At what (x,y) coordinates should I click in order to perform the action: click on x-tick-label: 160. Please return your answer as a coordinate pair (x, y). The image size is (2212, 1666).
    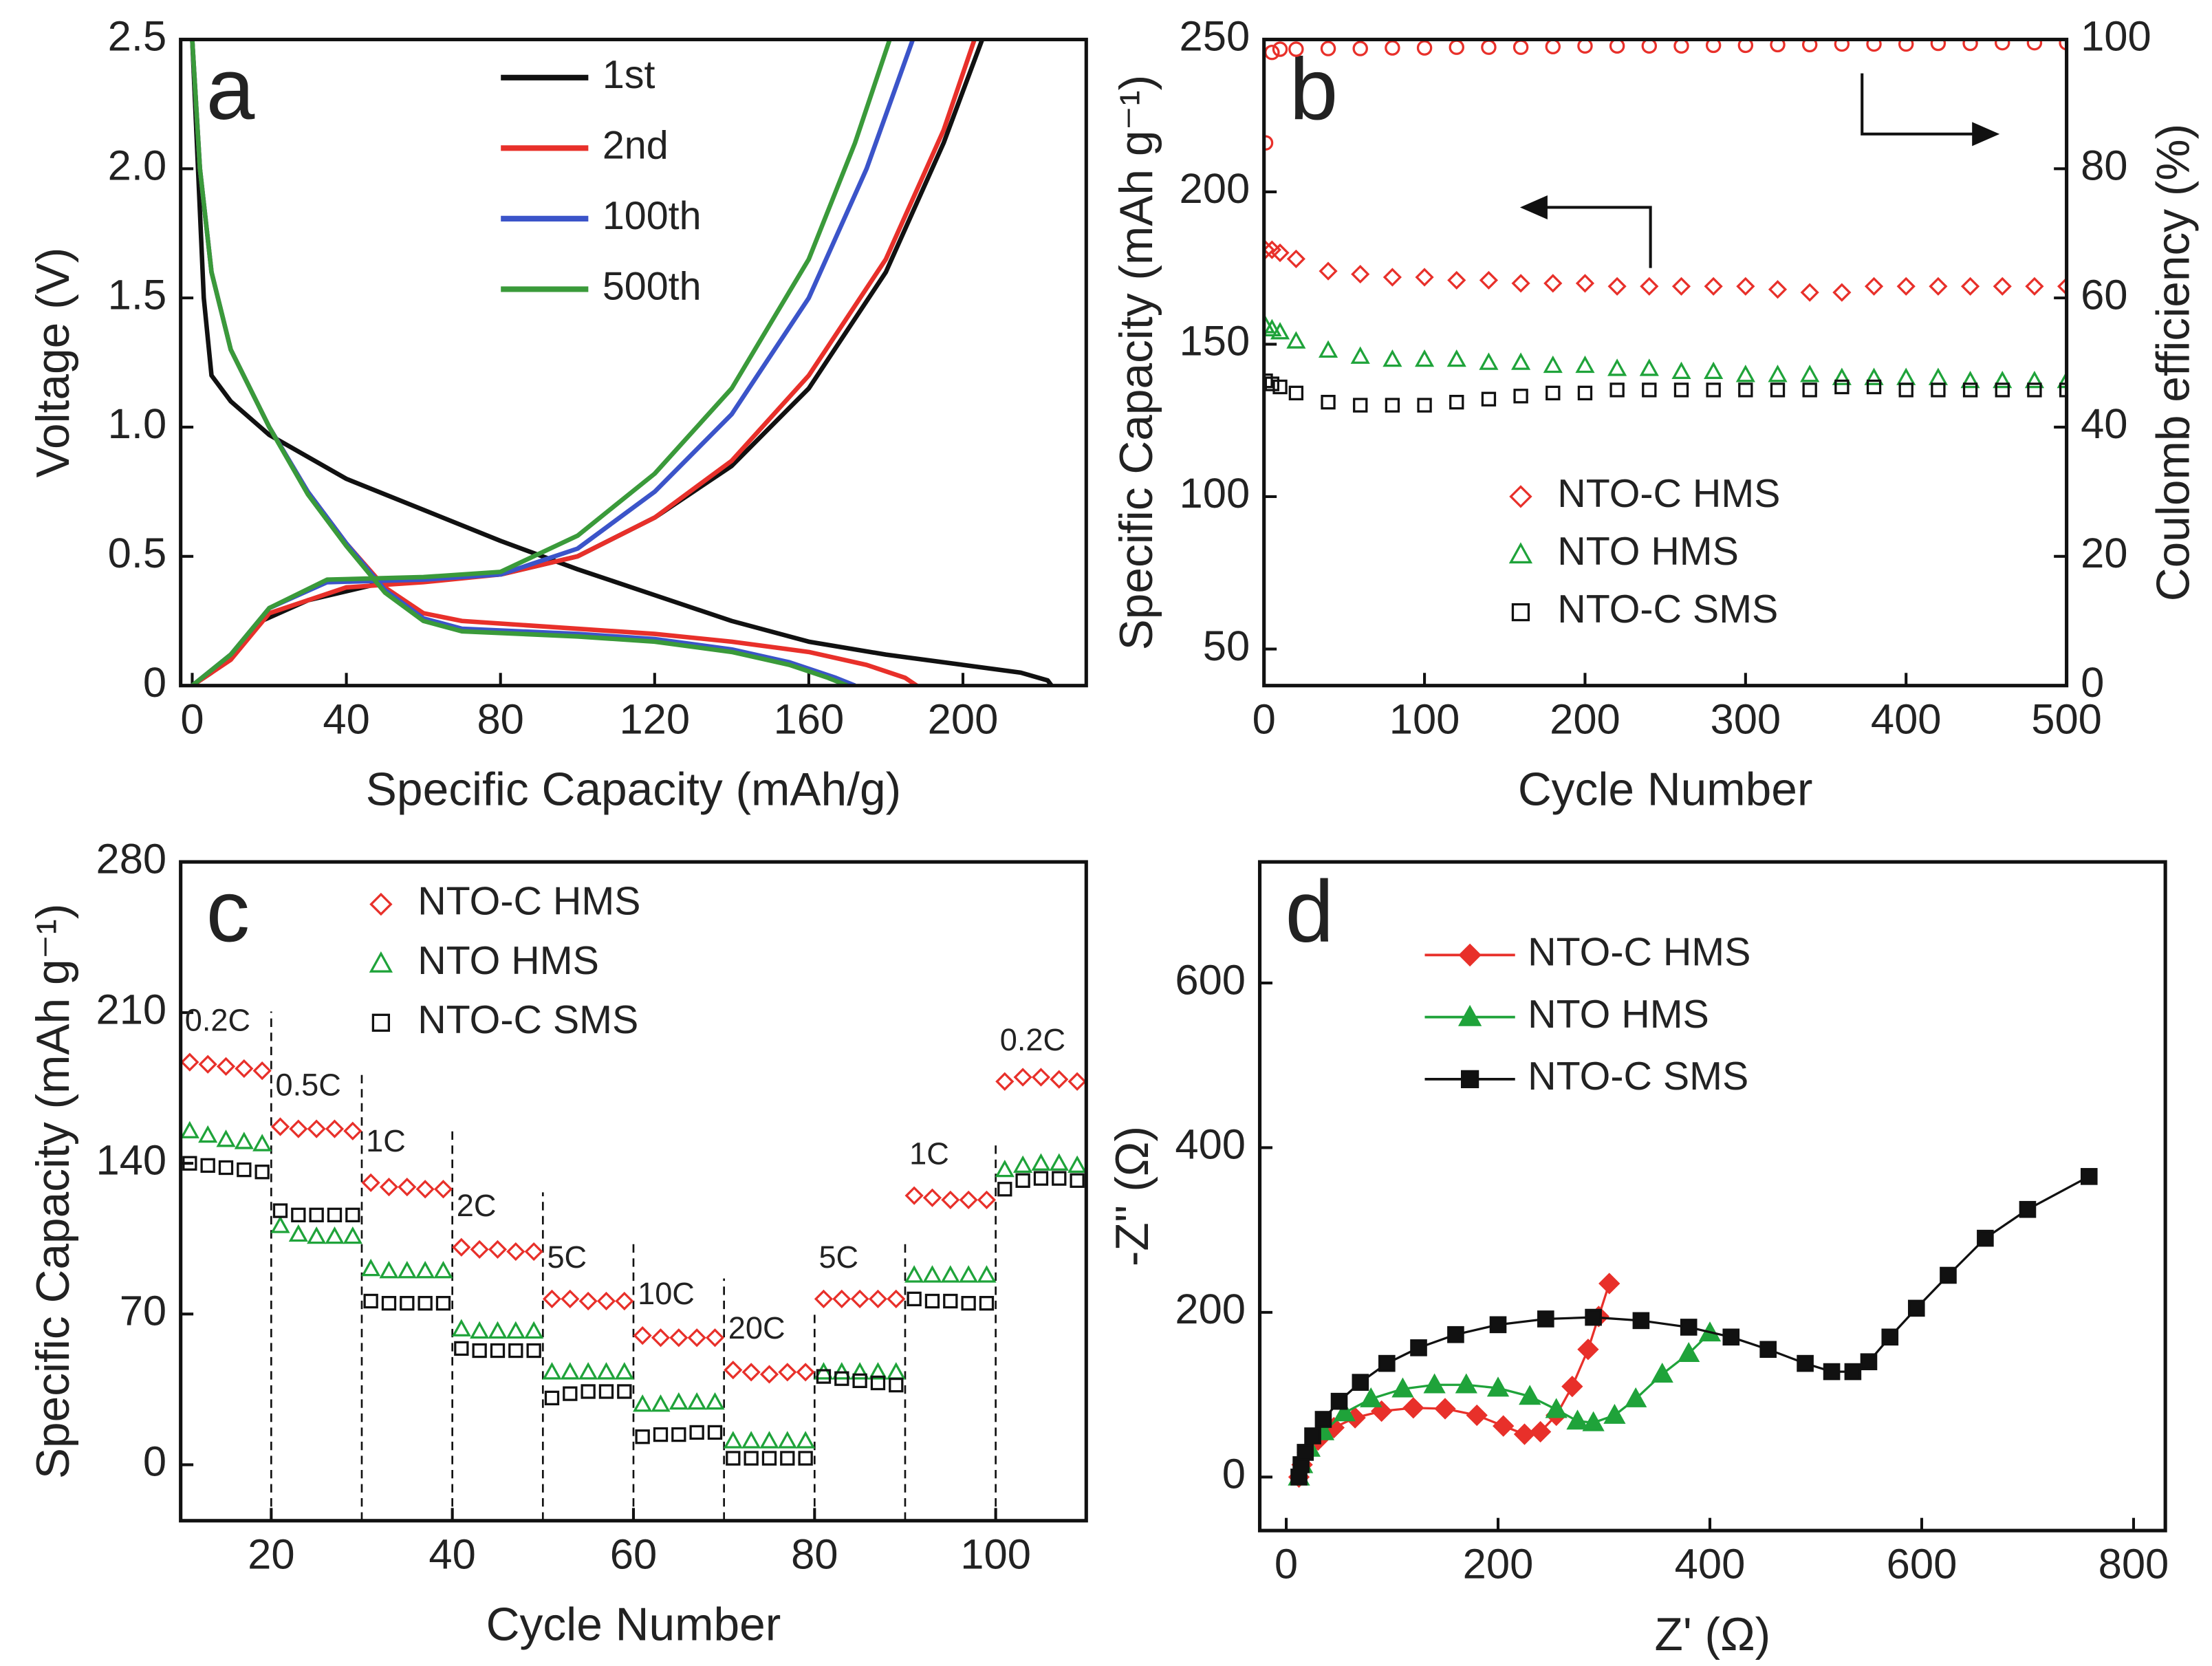
    Looking at the image, I should click on (809, 719).